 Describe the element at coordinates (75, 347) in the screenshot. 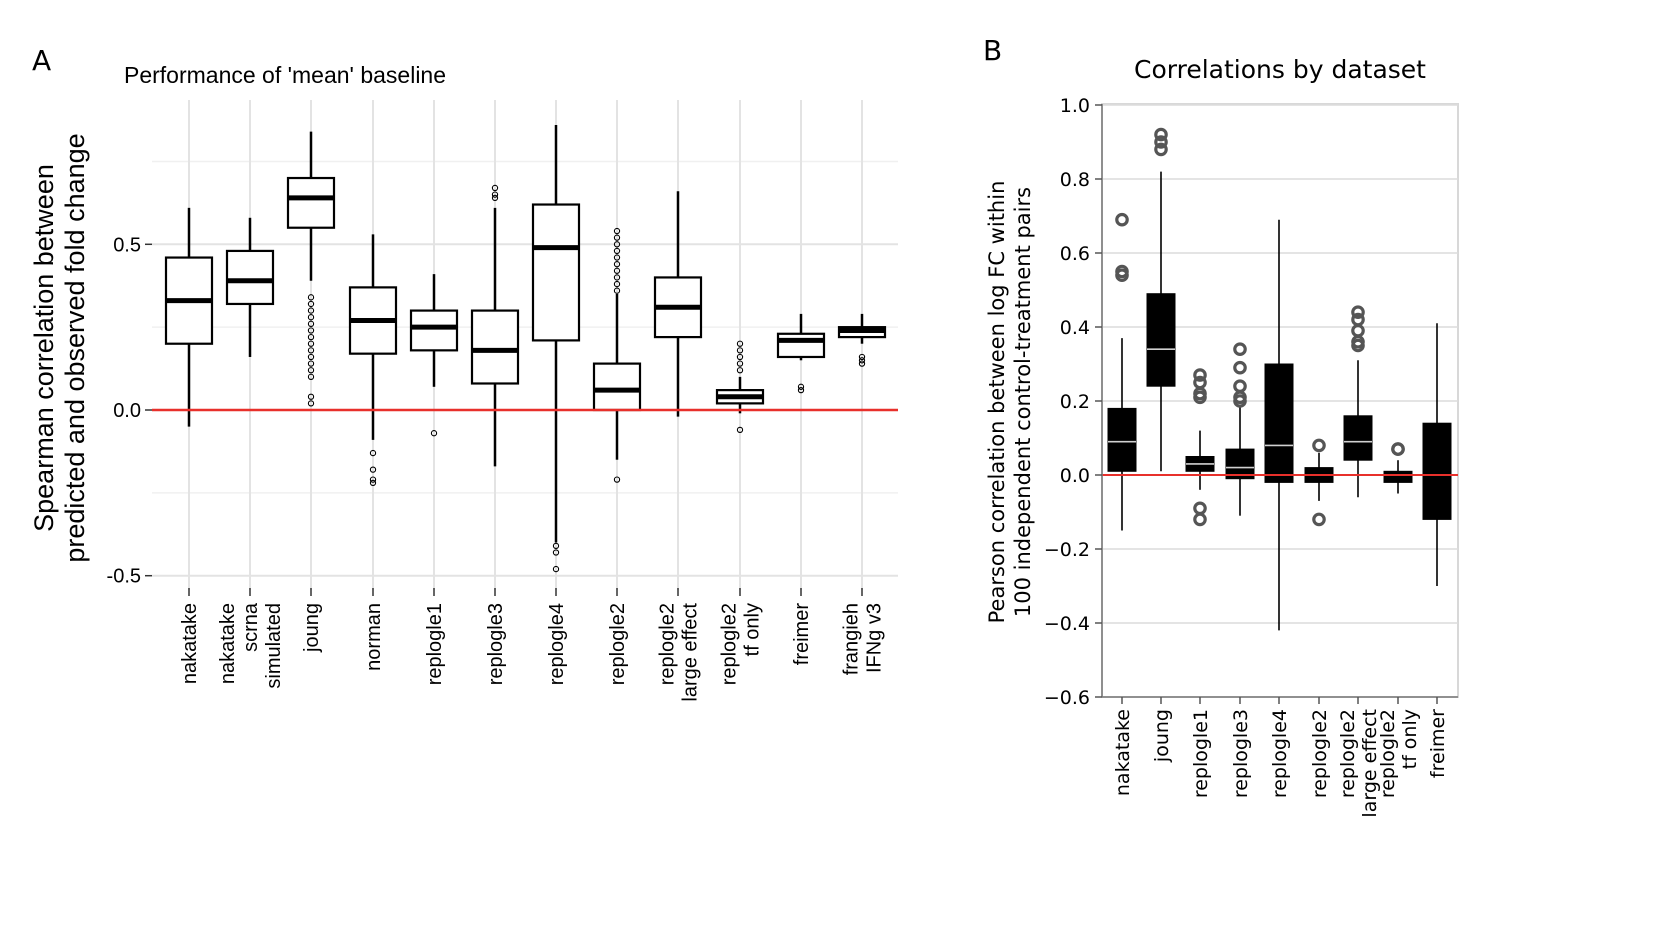

I see `y-axis-label-line: predicted and observed fold change` at that location.